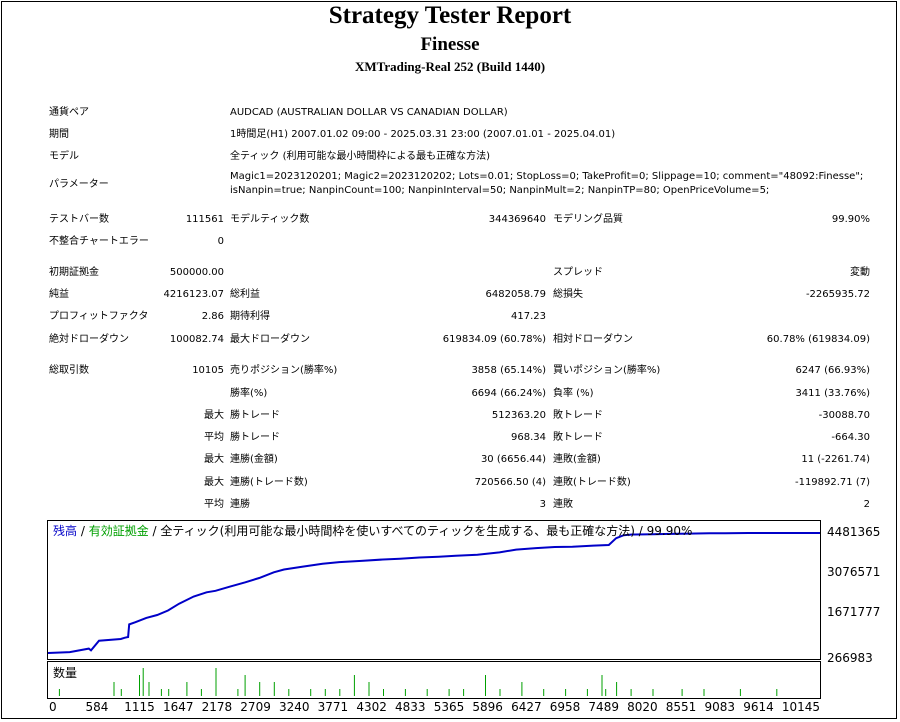 The height and width of the screenshot is (722, 900). I want to click on ticks-value: 344369640, so click(517, 219).